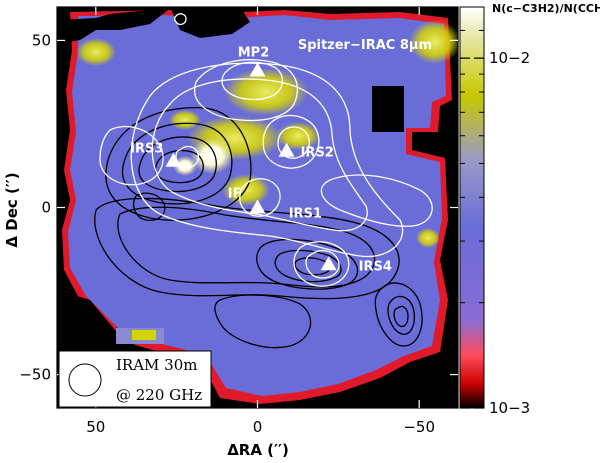  What do you see at coordinates (257, 69) in the screenshot?
I see `source-marker-mp2` at bounding box center [257, 69].